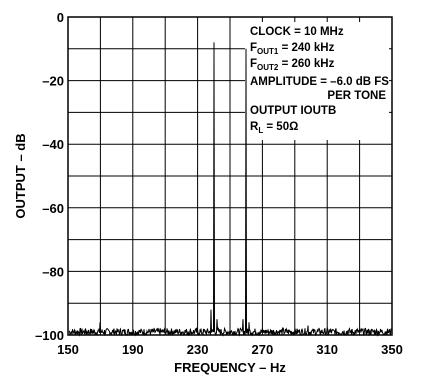  What do you see at coordinates (297, 32) in the screenshot?
I see `annotation-clock: CLOCK = 10 MHz` at bounding box center [297, 32].